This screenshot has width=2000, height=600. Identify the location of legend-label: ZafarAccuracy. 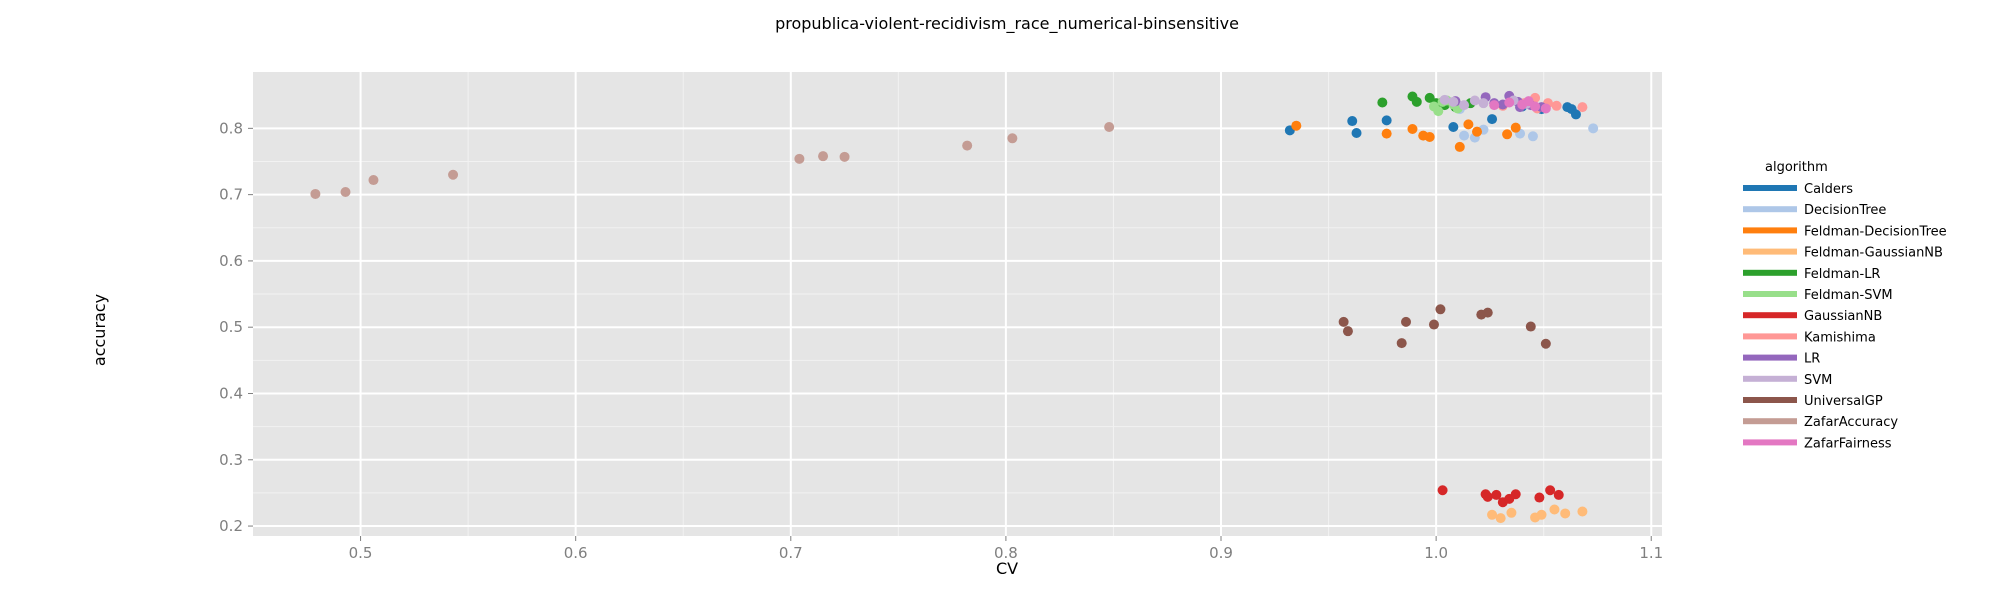
(1851, 422).